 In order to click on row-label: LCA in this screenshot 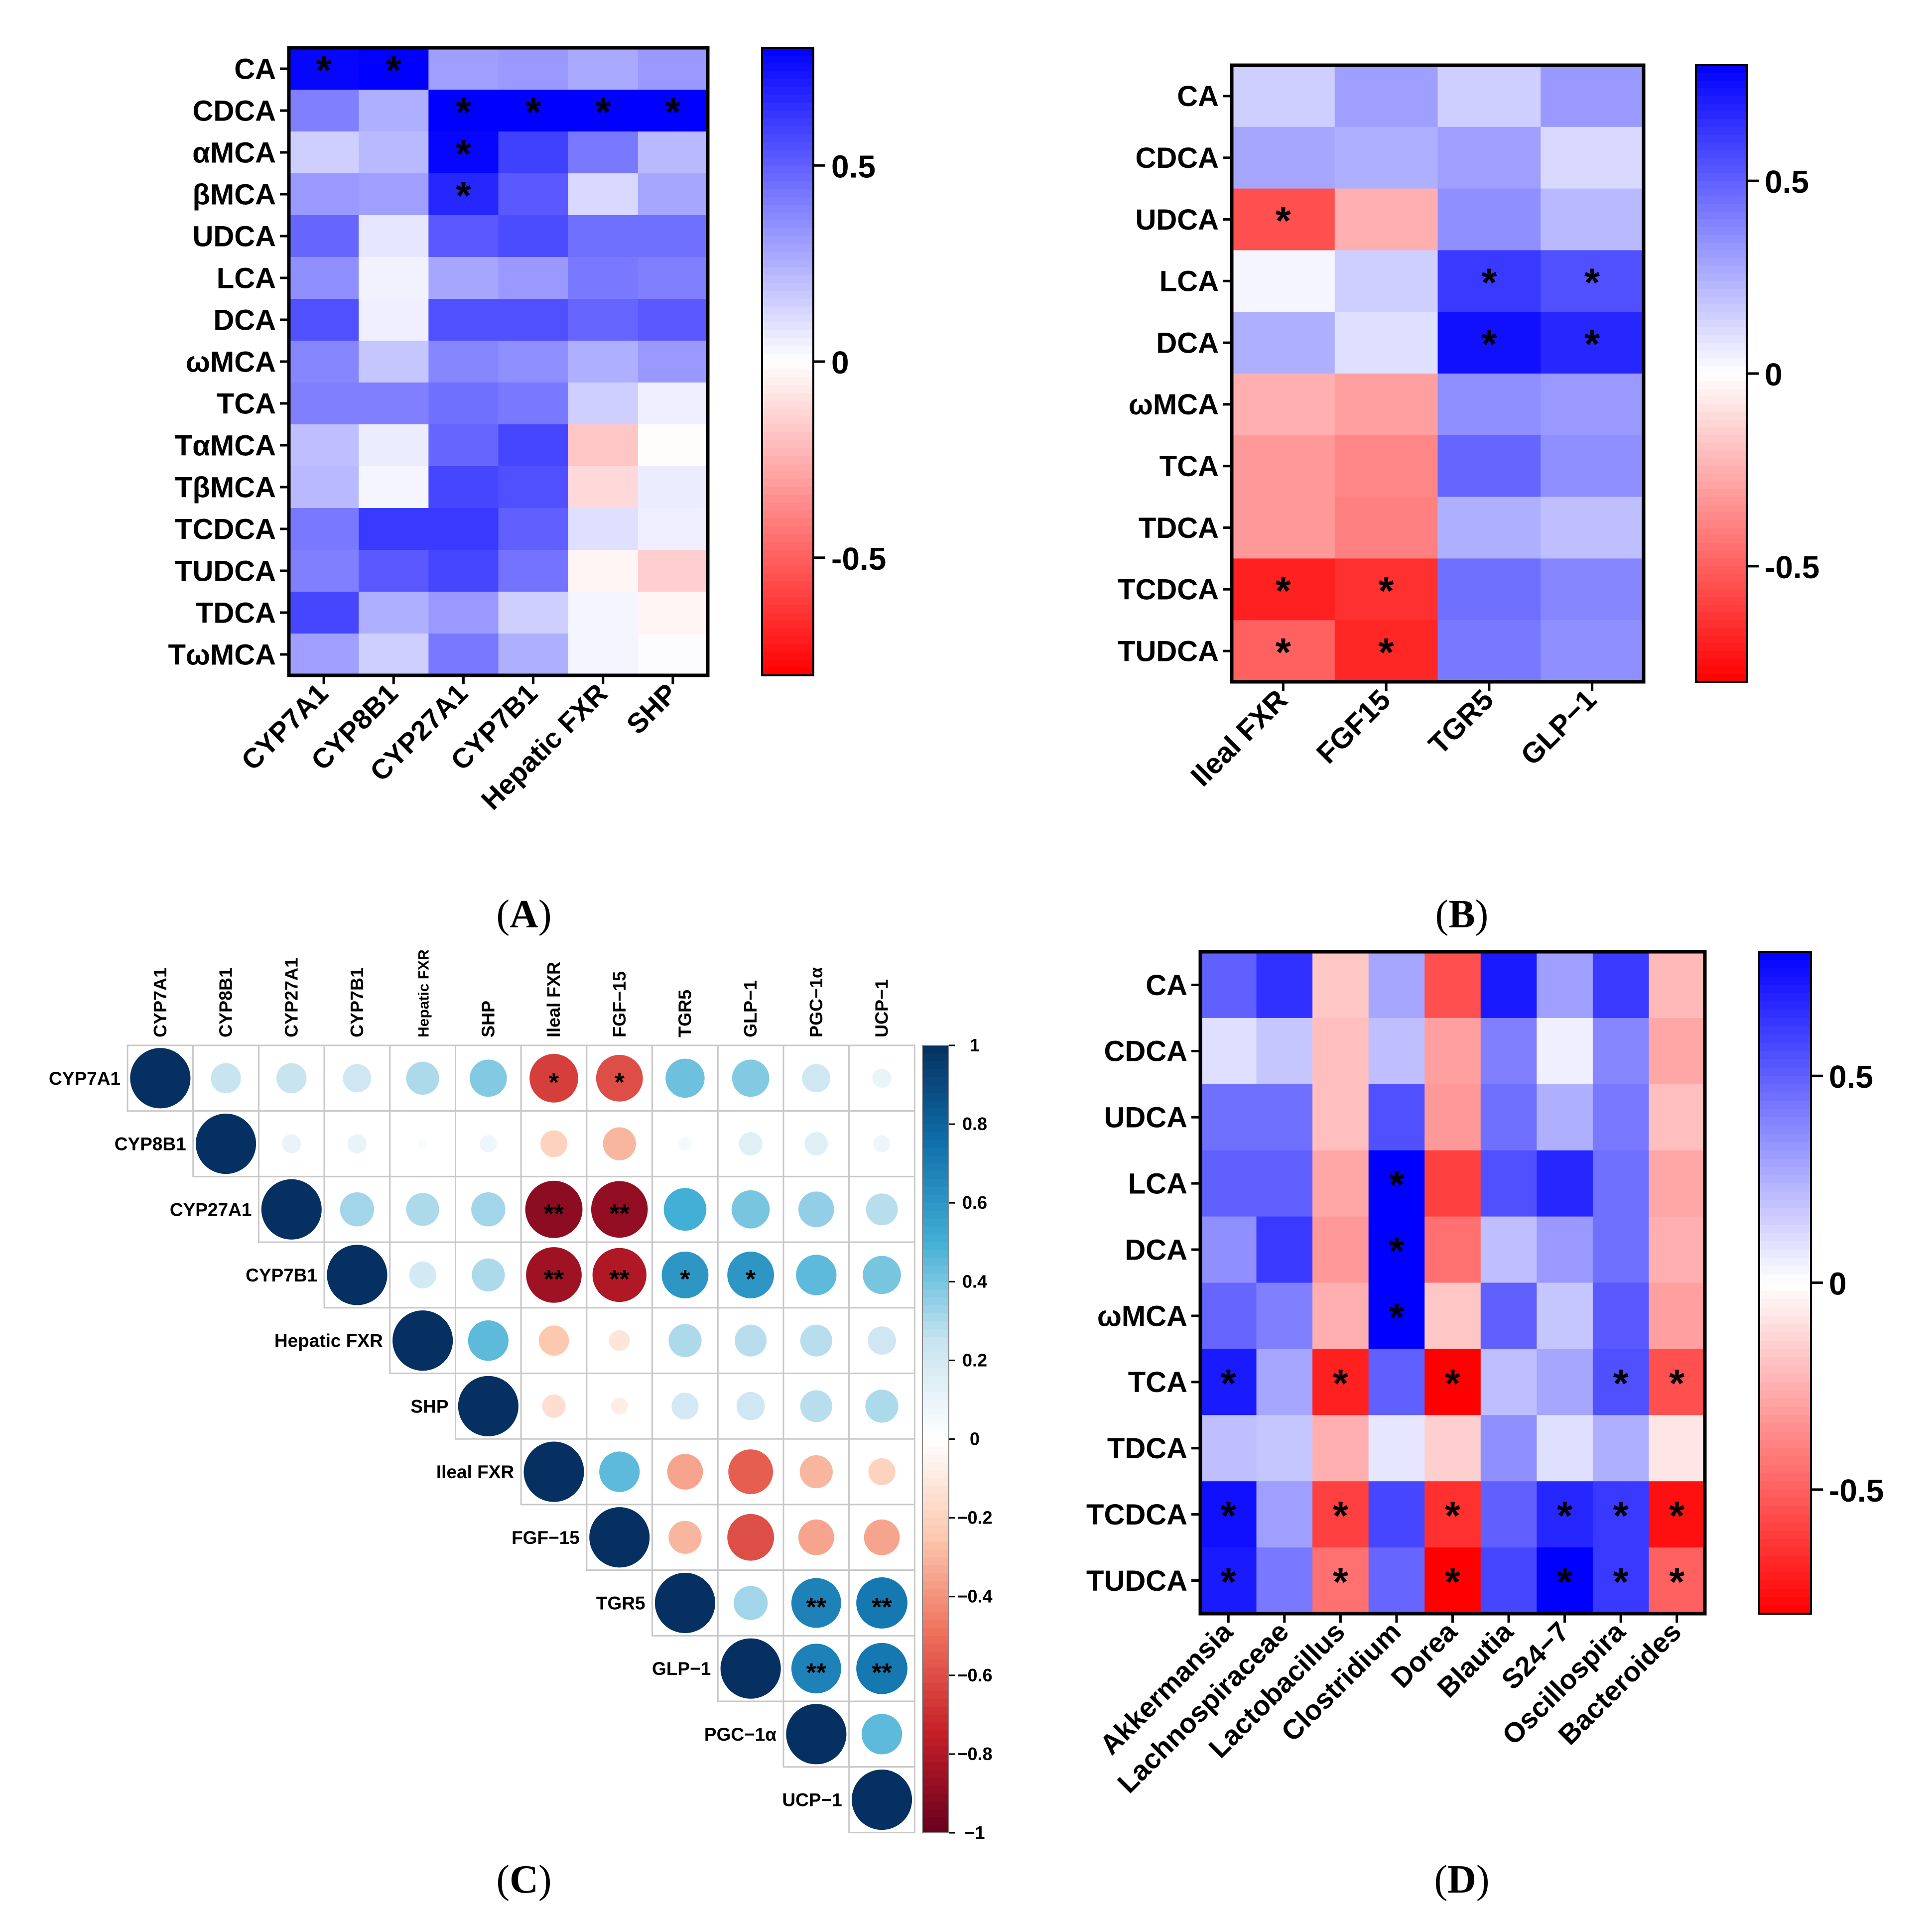, I will do `click(246, 278)`.